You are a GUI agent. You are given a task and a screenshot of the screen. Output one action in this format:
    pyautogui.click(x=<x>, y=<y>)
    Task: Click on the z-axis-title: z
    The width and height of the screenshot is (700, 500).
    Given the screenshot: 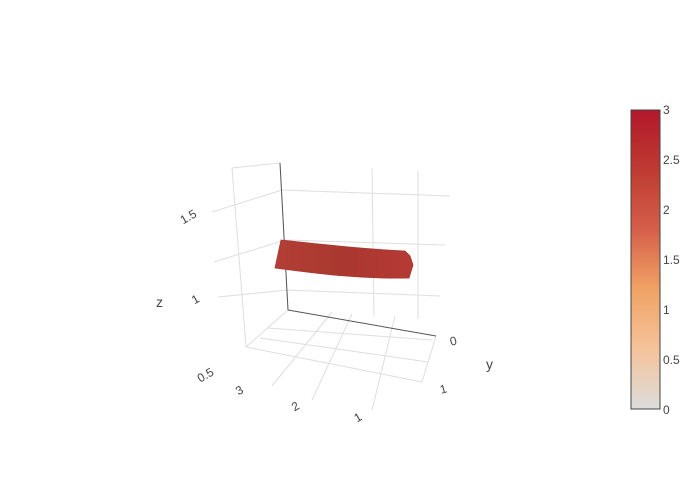 What is the action you would take?
    pyautogui.click(x=159, y=302)
    